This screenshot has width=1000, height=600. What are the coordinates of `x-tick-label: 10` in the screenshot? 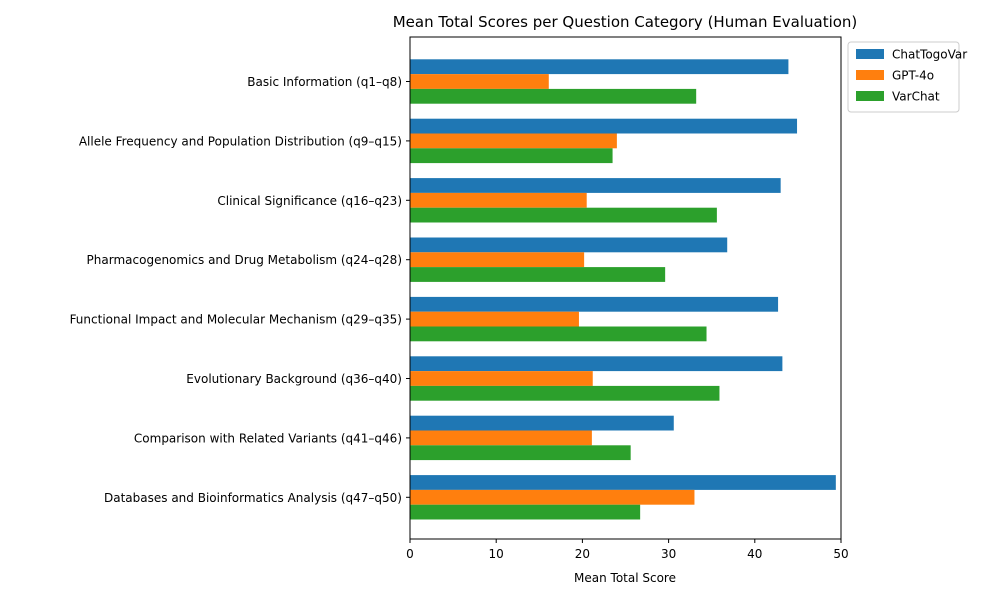 It's located at (496, 554).